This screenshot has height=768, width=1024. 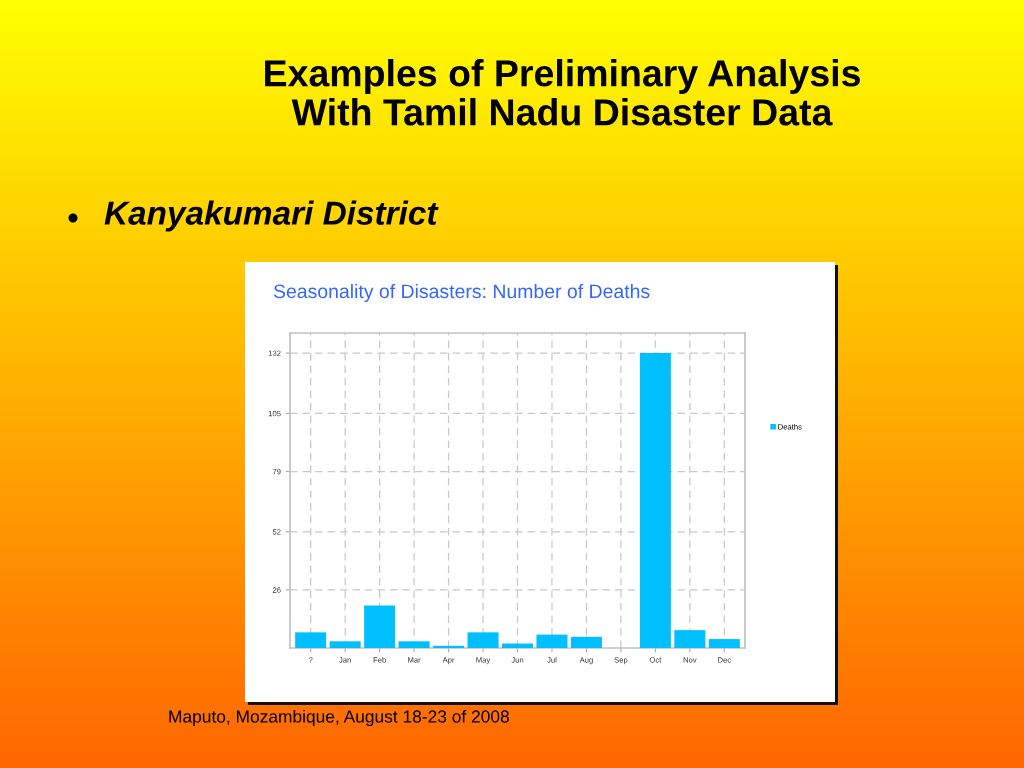 What do you see at coordinates (339, 718) in the screenshot?
I see `text: Maputo, Mozambique, August 18-23 of 2008` at bounding box center [339, 718].